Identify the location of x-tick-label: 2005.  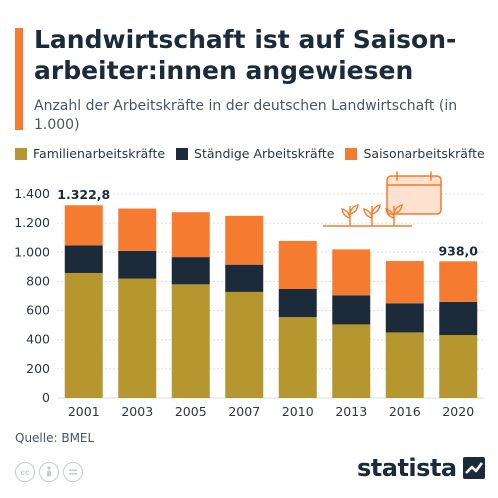
(191, 411).